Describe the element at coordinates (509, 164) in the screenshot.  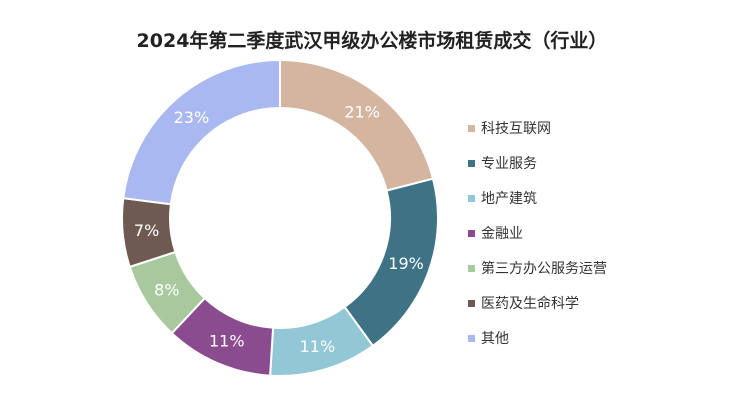
I see `legend-label: 专业服务` at that location.